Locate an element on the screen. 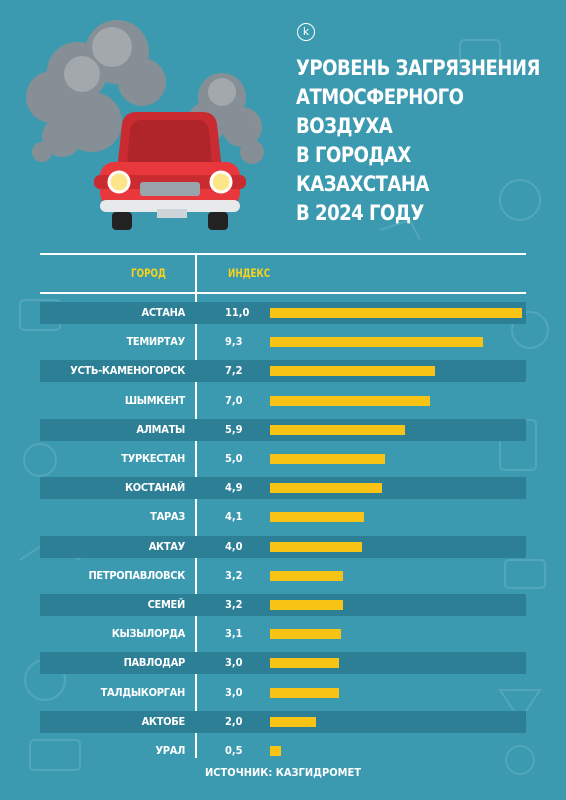 The height and width of the screenshot is (800, 566). index-value-label: 4,0 is located at coordinates (234, 546).